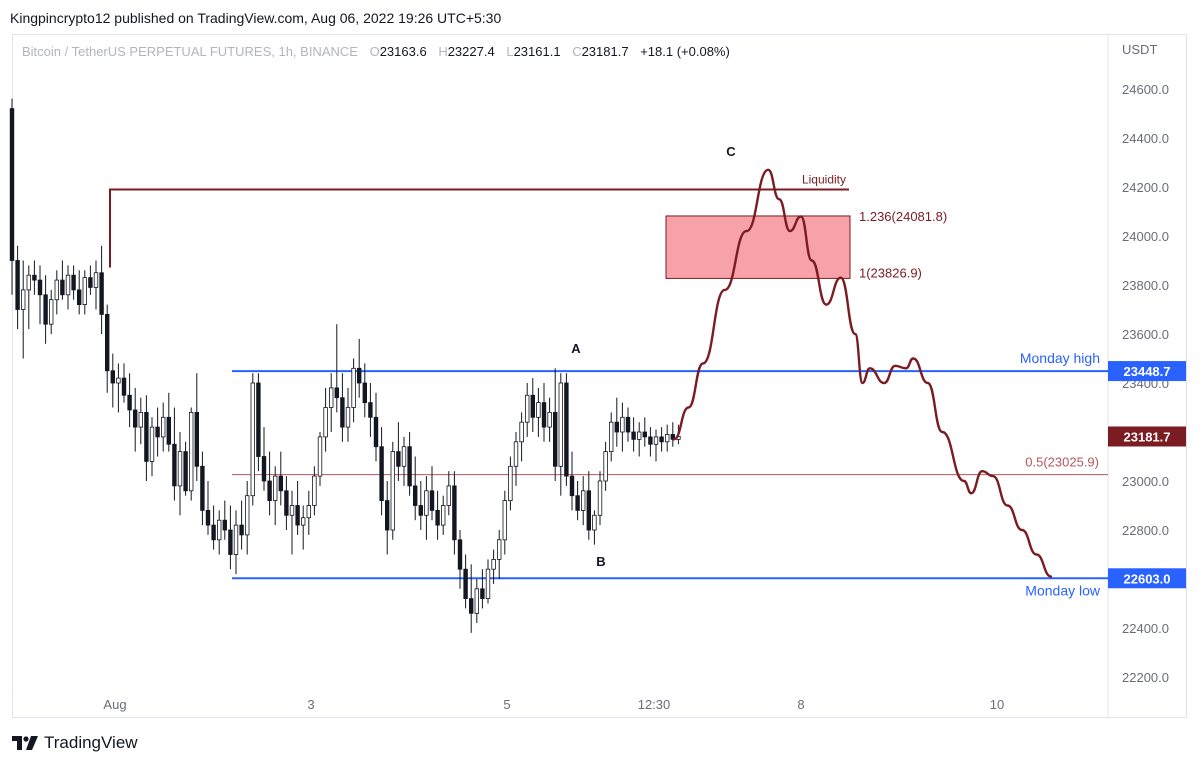 The height and width of the screenshot is (764, 1200). Describe the element at coordinates (1145, 481) in the screenshot. I see `price-tick-label: 23000.0` at that location.